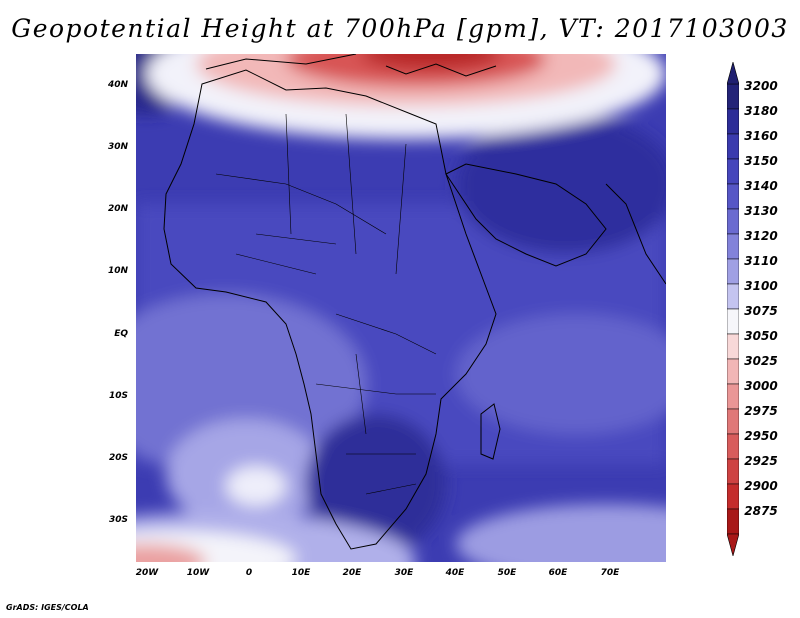 This screenshot has width=800, height=618. I want to click on field-white-spot, so click(256, 486).